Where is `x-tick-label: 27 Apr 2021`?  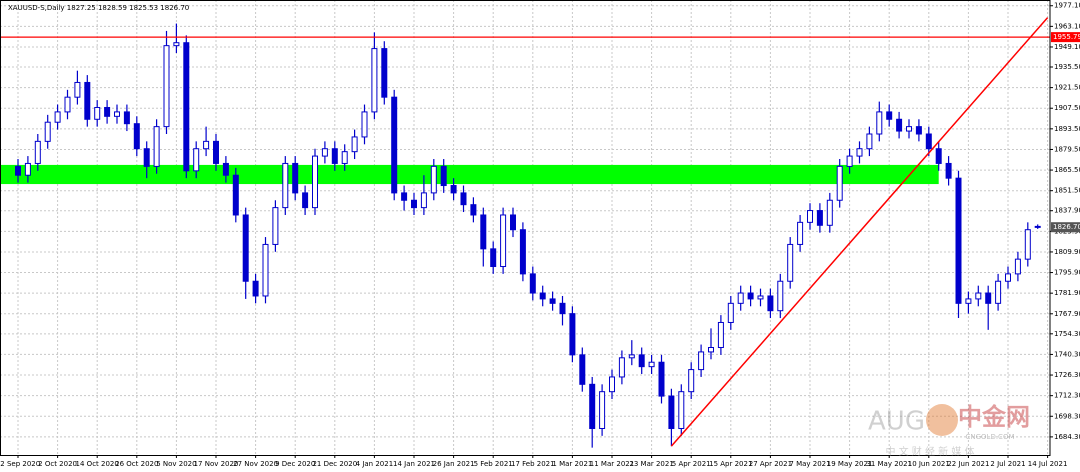 x-tick-label: 27 Apr 2021 is located at coordinates (770, 464).